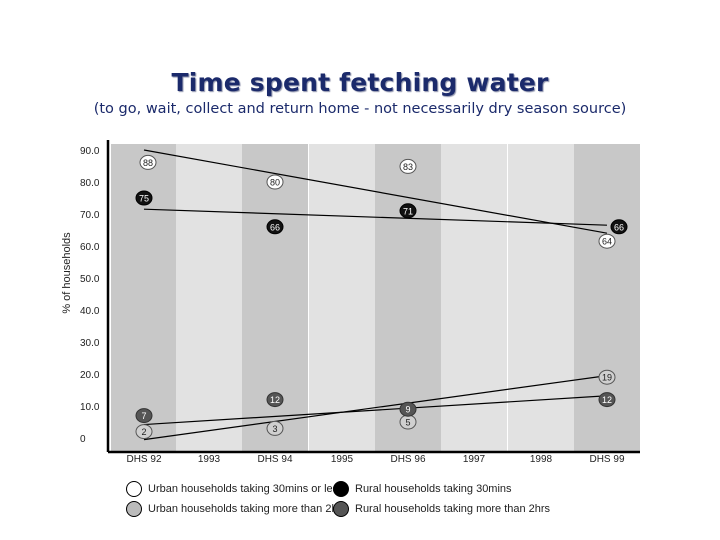  I want to click on y-tick-label: 30.0, so click(90, 343).